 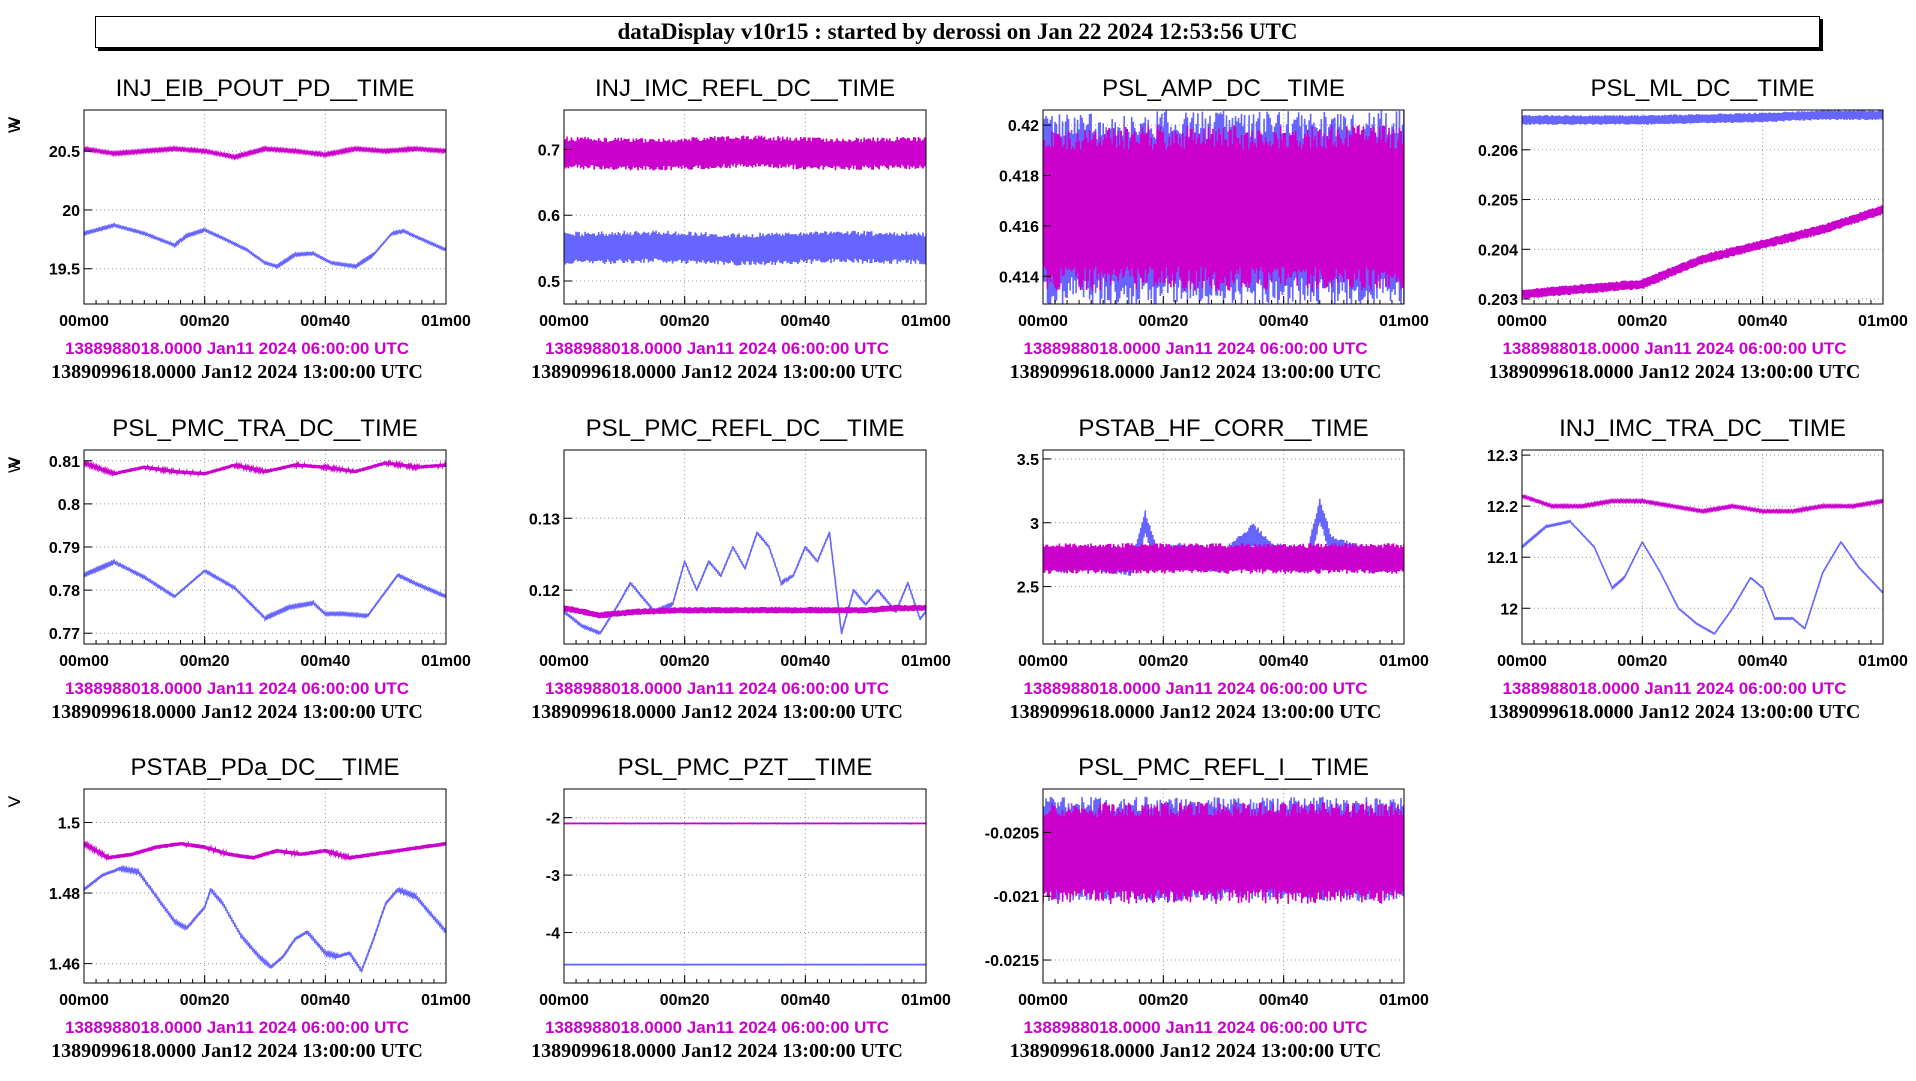 What do you see at coordinates (265, 88) in the screenshot?
I see `chart-title: INJ_EIB_POUT_PD__TIME` at bounding box center [265, 88].